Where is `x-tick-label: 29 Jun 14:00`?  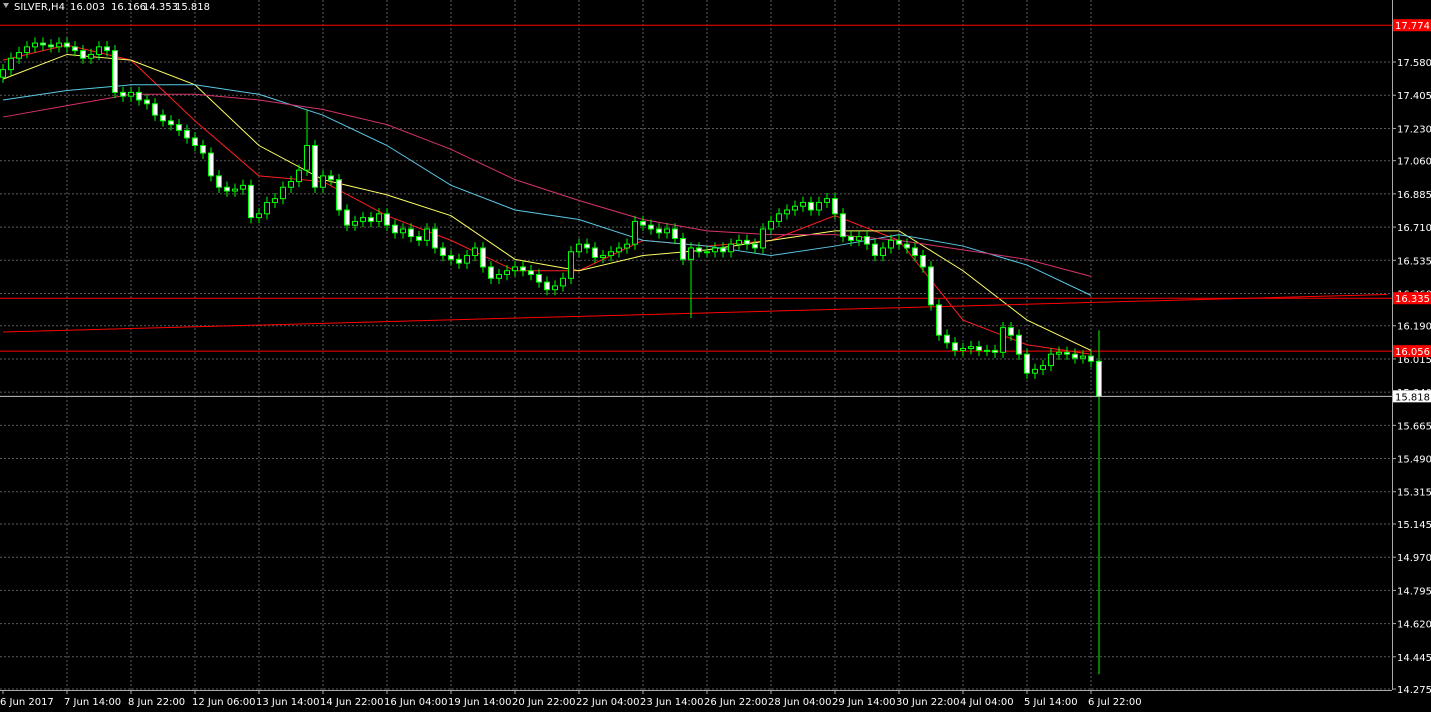
x-tick-label: 29 Jun 14:00 is located at coordinates (864, 702).